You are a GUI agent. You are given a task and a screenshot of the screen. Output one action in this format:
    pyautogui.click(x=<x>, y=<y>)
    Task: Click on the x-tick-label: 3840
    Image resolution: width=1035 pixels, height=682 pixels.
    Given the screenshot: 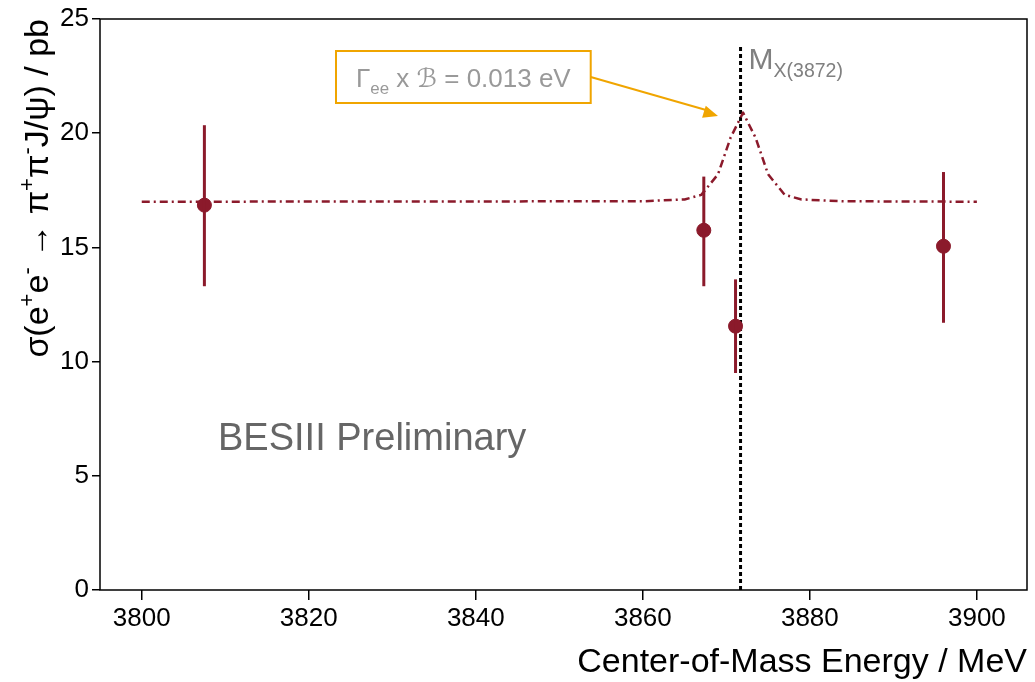 What is the action you would take?
    pyautogui.click(x=475, y=616)
    